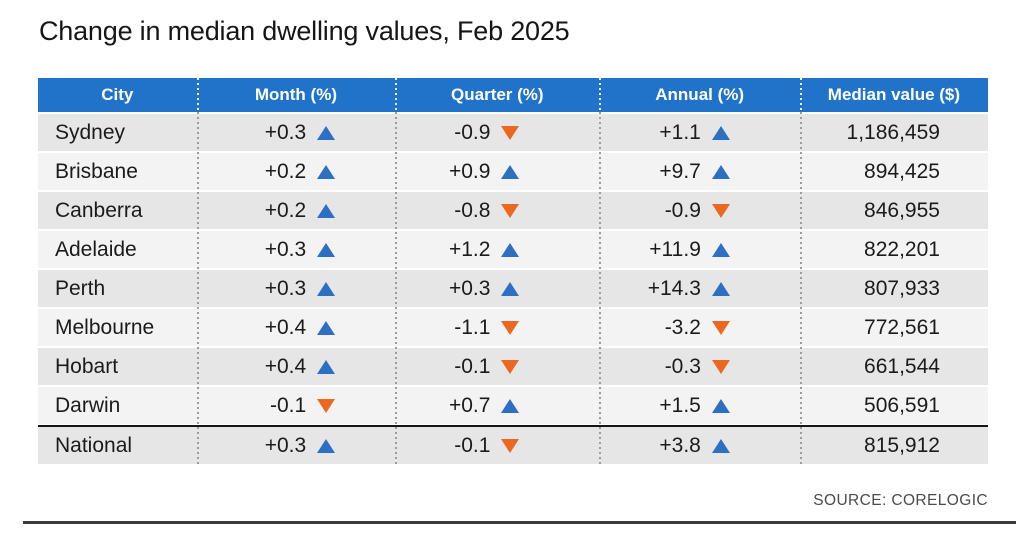 Image resolution: width=1024 pixels, height=538 pixels. Describe the element at coordinates (894, 405) in the screenshot. I see `median-value-cell: 506,591` at that location.